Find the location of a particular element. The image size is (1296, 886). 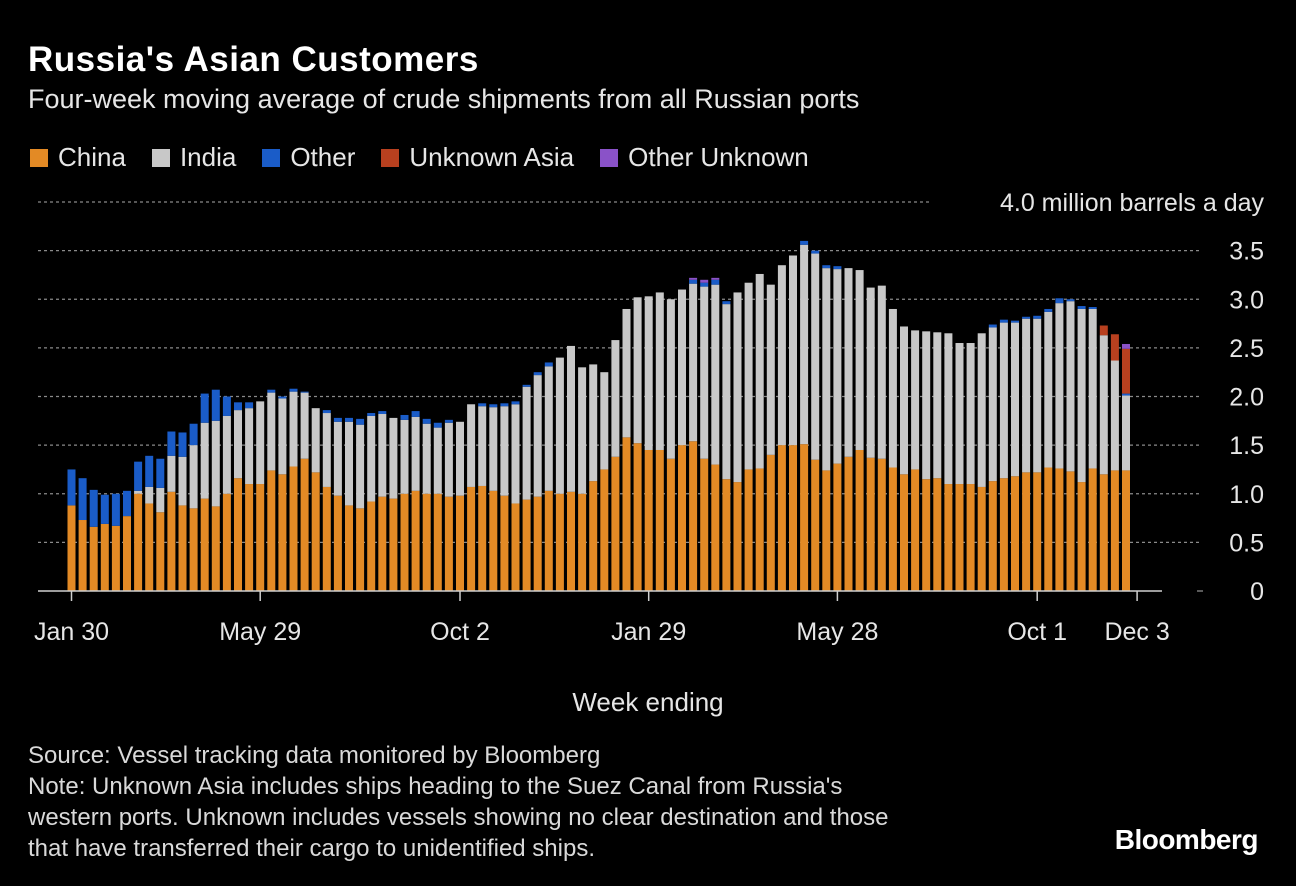

x-axis is located at coordinates (600, 595).